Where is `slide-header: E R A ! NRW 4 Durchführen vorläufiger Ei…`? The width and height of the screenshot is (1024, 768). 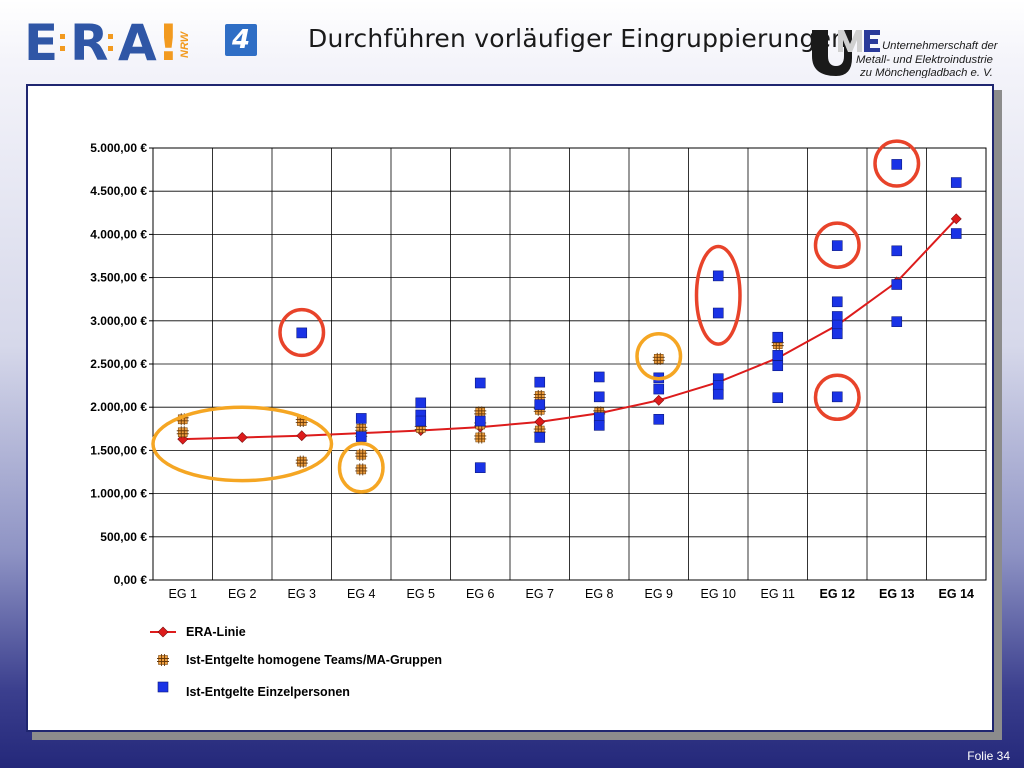
slide-header: E R A ! NRW 4 Durchführen vorläufiger Ei… is located at coordinates (512, 40).